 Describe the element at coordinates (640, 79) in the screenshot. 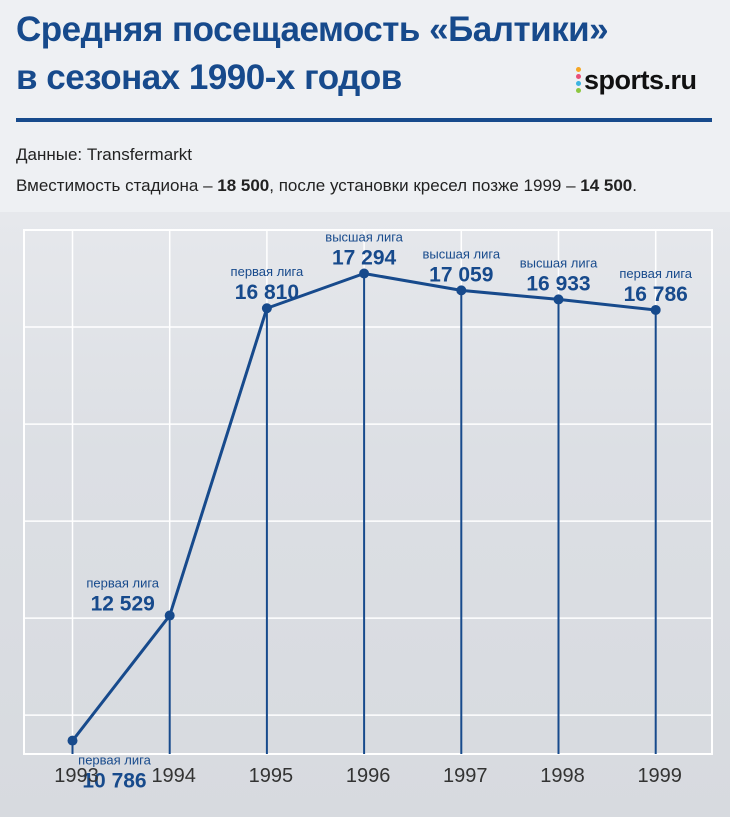

I see `logo-text: sports.ru` at that location.